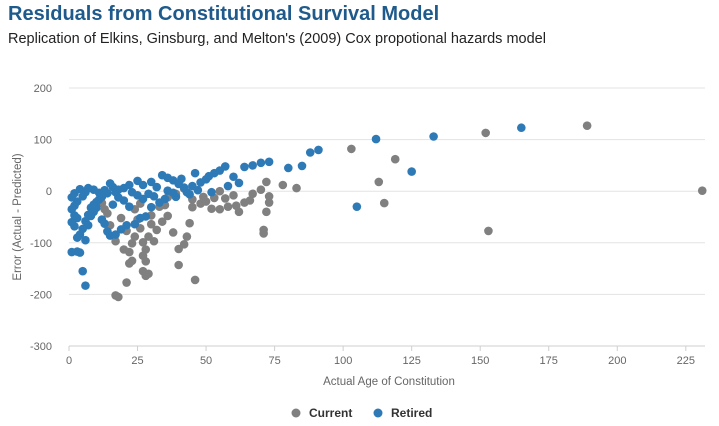 This screenshot has width=719, height=426. I want to click on y-tick-label: 0, so click(49, 192).